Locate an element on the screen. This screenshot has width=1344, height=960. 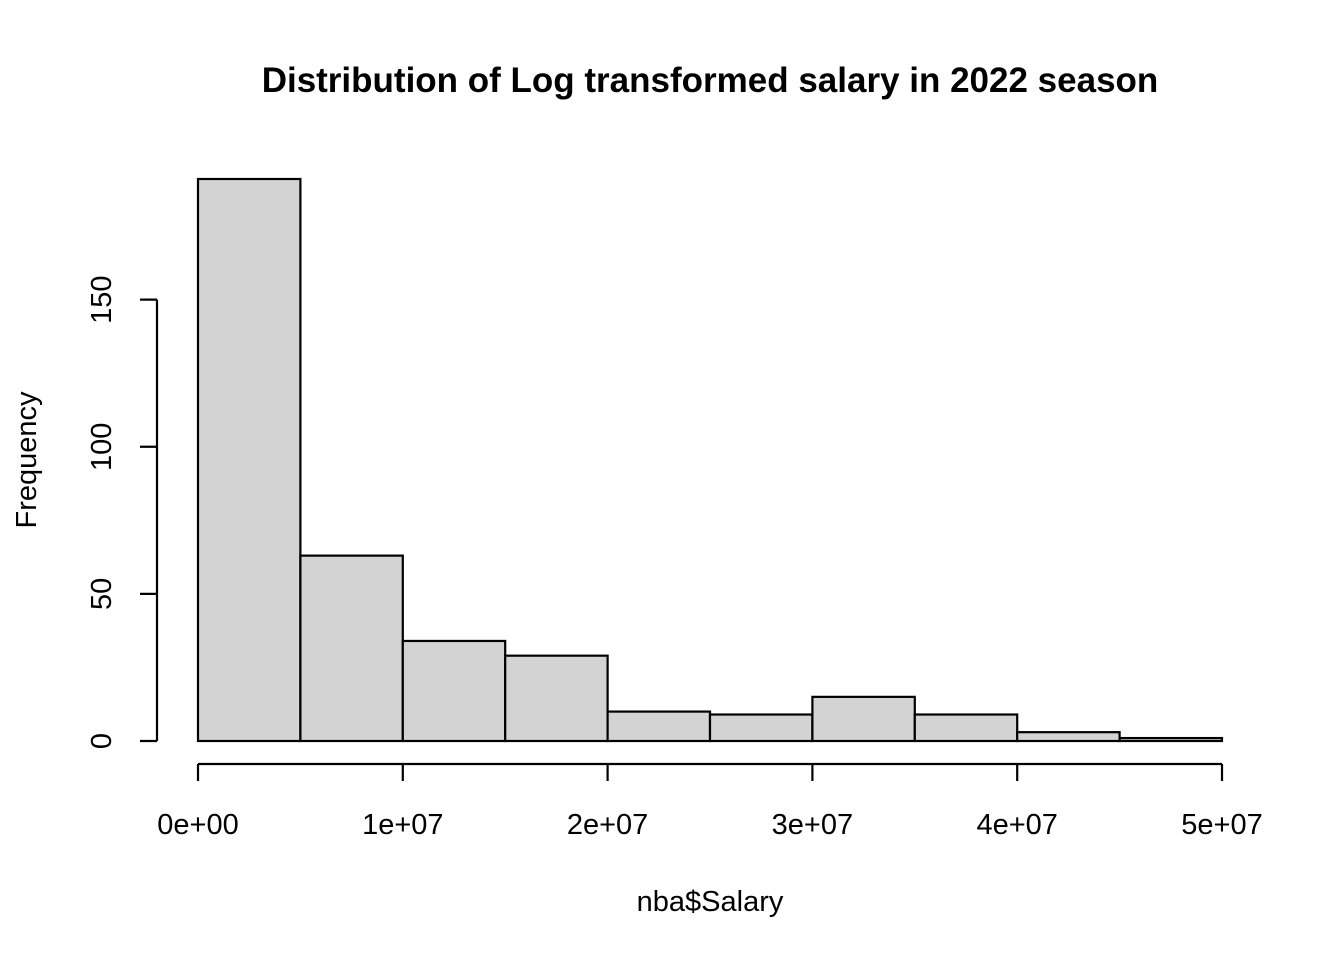
y-tick-label-4: 150 is located at coordinates (102, 299).